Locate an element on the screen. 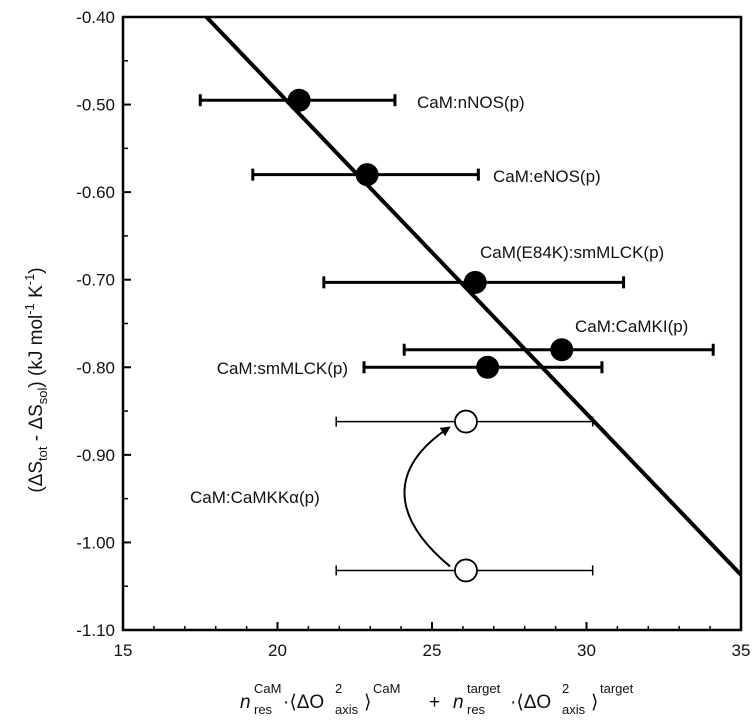 The image size is (754, 723). y-tick-label: -0.60 is located at coordinates (95, 192).